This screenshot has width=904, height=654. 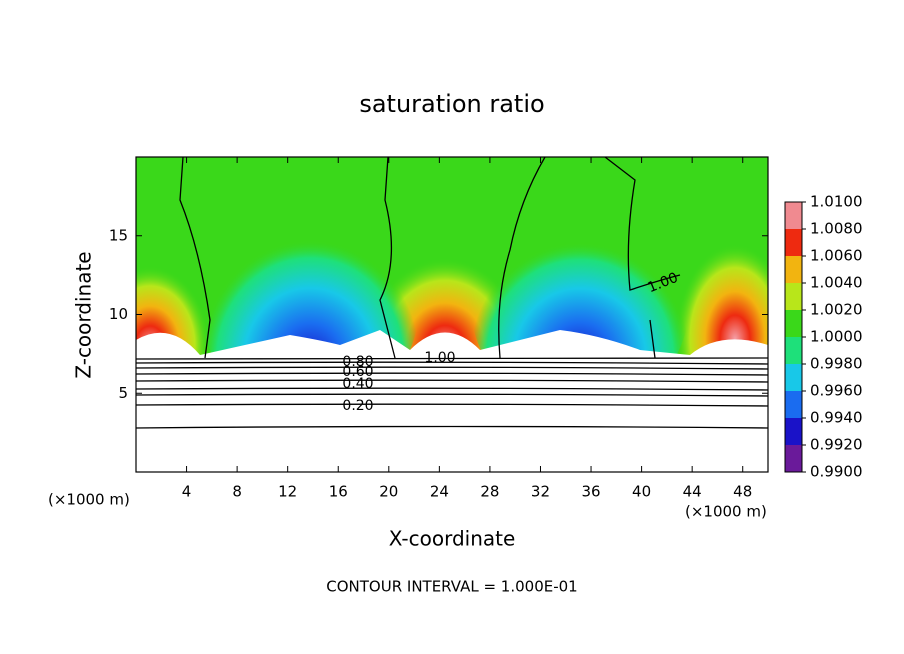 What do you see at coordinates (439, 492) in the screenshot?
I see `x-tick-label: 24` at bounding box center [439, 492].